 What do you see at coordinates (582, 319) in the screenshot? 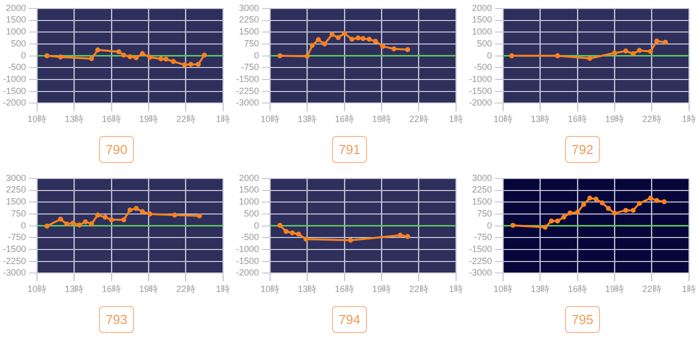
I see `text: 795` at bounding box center [582, 319].